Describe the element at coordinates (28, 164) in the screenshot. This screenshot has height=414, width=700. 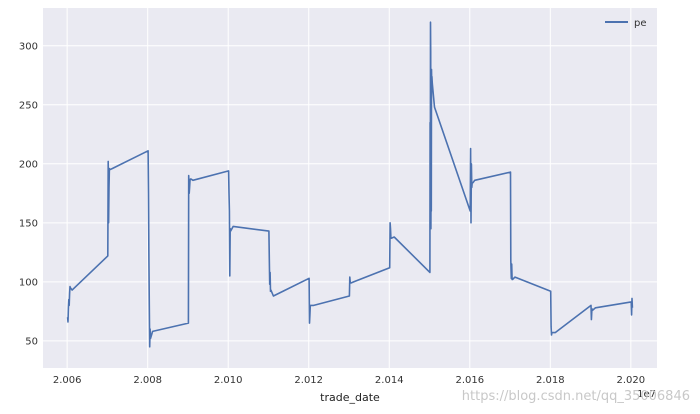
I see `y-tick-label: 200` at that location.